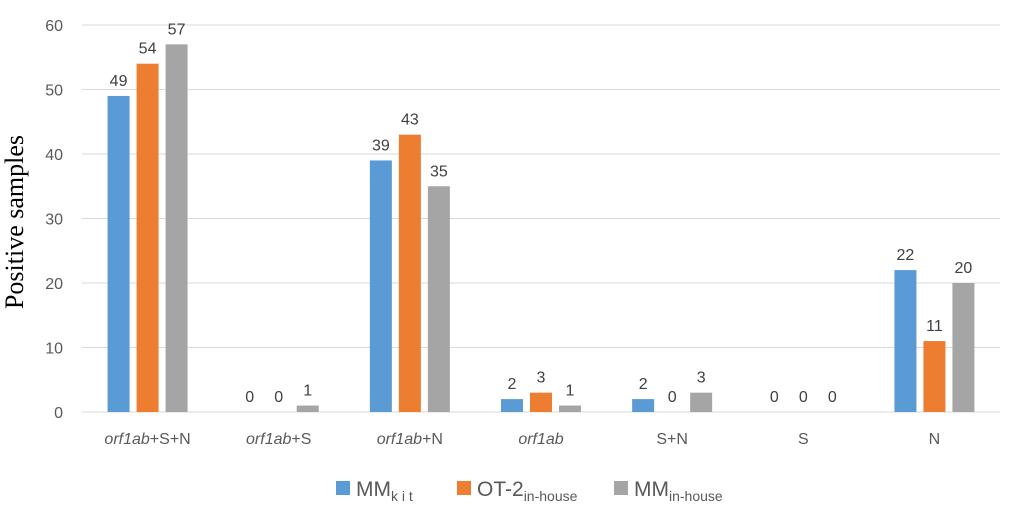 This screenshot has height=518, width=1024. What do you see at coordinates (934, 326) in the screenshot?
I see `data-label: 11` at bounding box center [934, 326].